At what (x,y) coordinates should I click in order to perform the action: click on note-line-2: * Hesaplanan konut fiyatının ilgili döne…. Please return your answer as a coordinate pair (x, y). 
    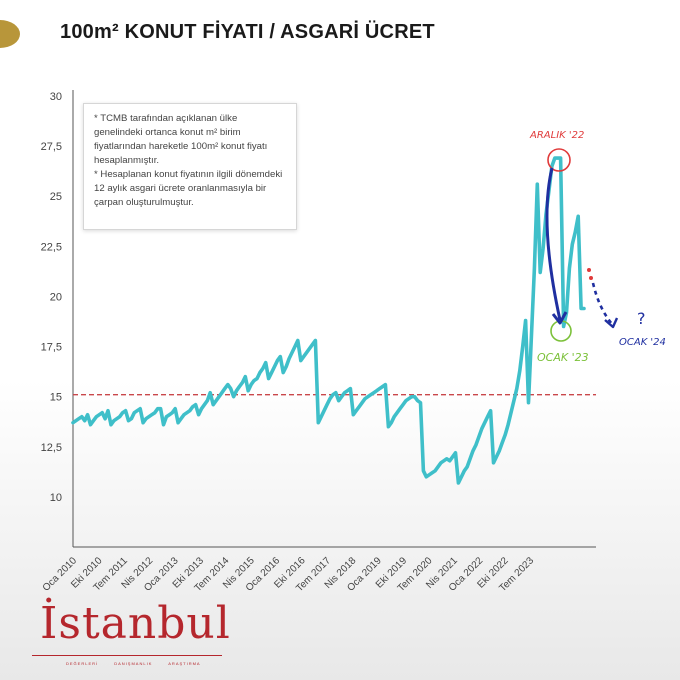
    Looking at the image, I should click on (188, 188).